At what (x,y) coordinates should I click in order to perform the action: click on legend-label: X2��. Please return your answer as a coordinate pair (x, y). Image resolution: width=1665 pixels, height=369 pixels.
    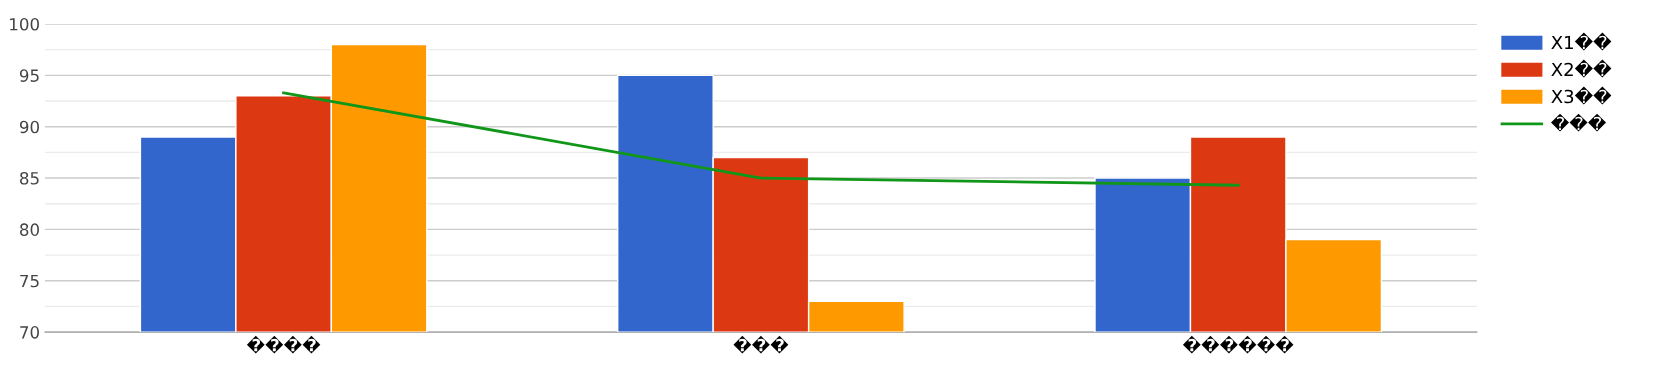
    Looking at the image, I should click on (1581, 68).